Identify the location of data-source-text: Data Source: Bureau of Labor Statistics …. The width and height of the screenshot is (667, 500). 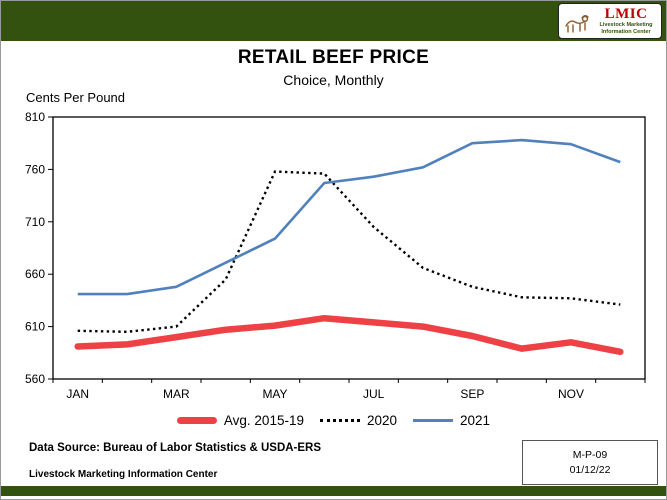
(175, 448).